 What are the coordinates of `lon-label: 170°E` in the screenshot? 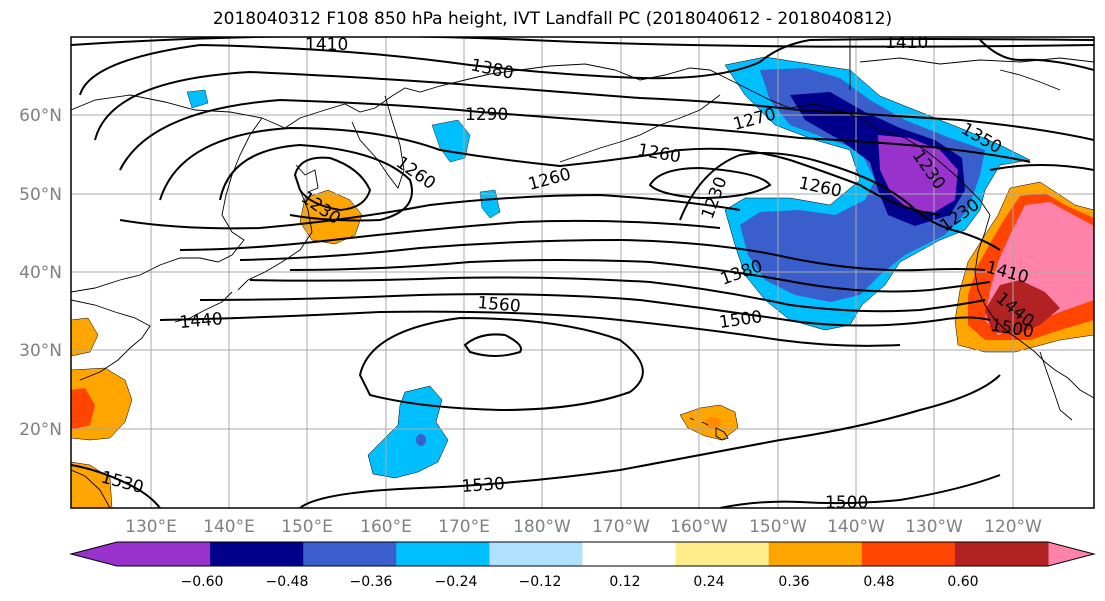 It's located at (464, 527).